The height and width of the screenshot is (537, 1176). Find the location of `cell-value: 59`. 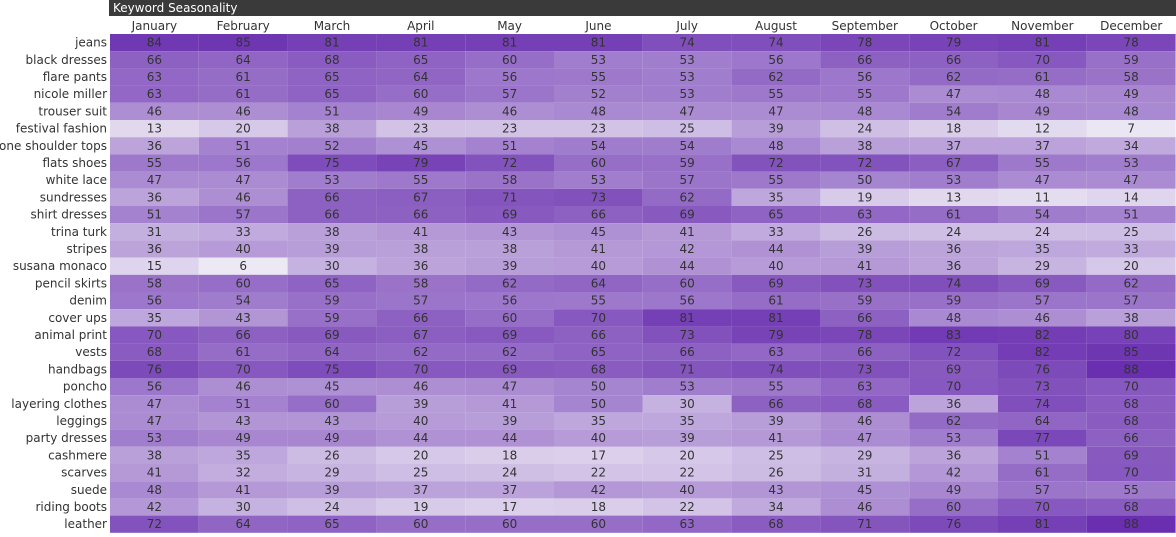

cell-value: 59 is located at coordinates (864, 301).